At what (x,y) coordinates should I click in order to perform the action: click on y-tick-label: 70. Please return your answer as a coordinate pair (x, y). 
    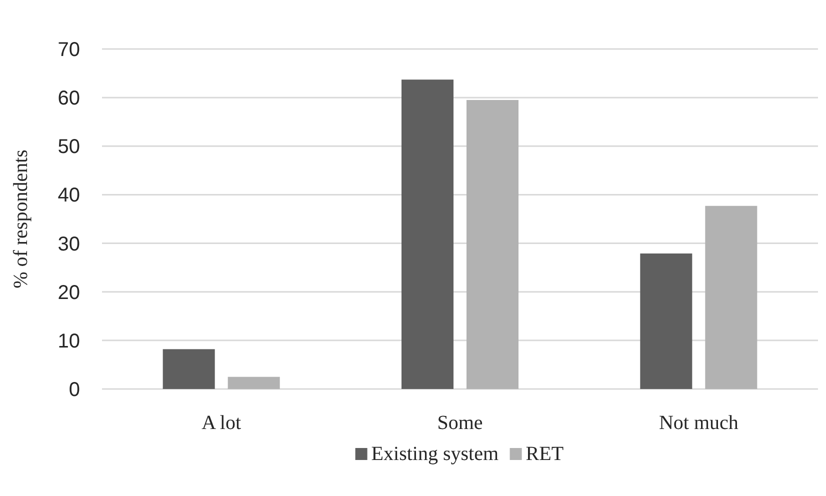
    Looking at the image, I should click on (69, 50).